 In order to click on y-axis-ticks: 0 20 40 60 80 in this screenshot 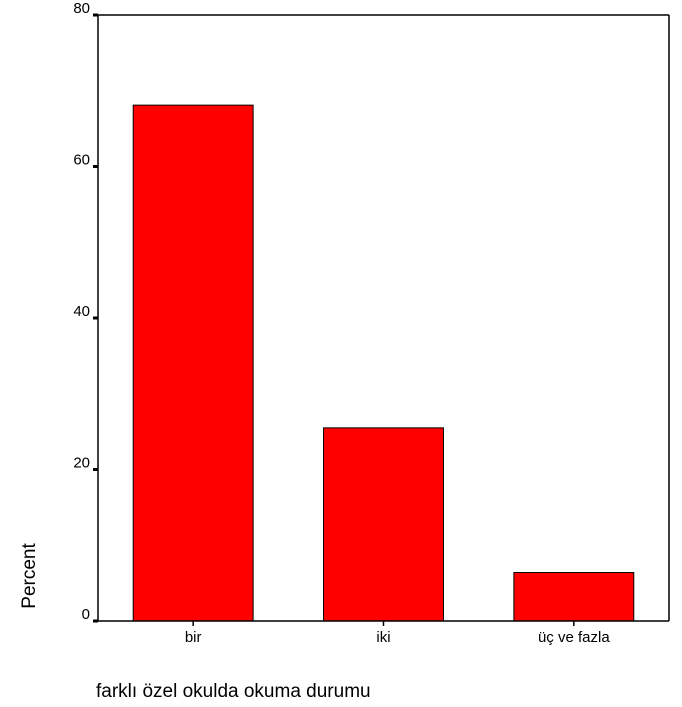, I will do `click(85, 311)`.